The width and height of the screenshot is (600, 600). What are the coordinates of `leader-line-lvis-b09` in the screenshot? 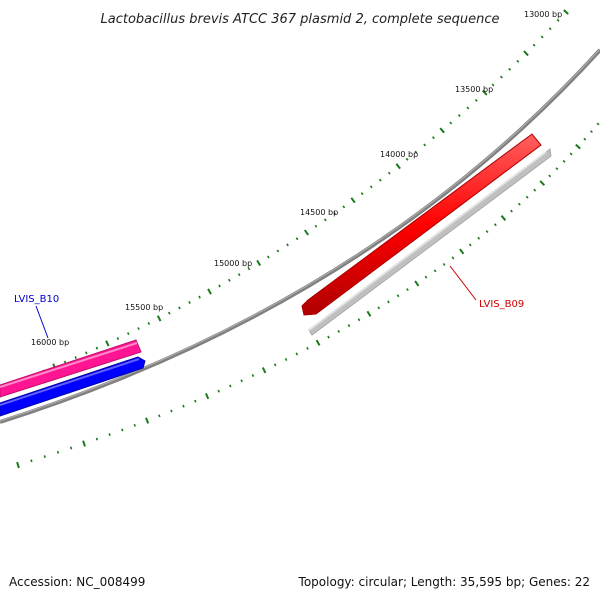 It's located at (463, 283).